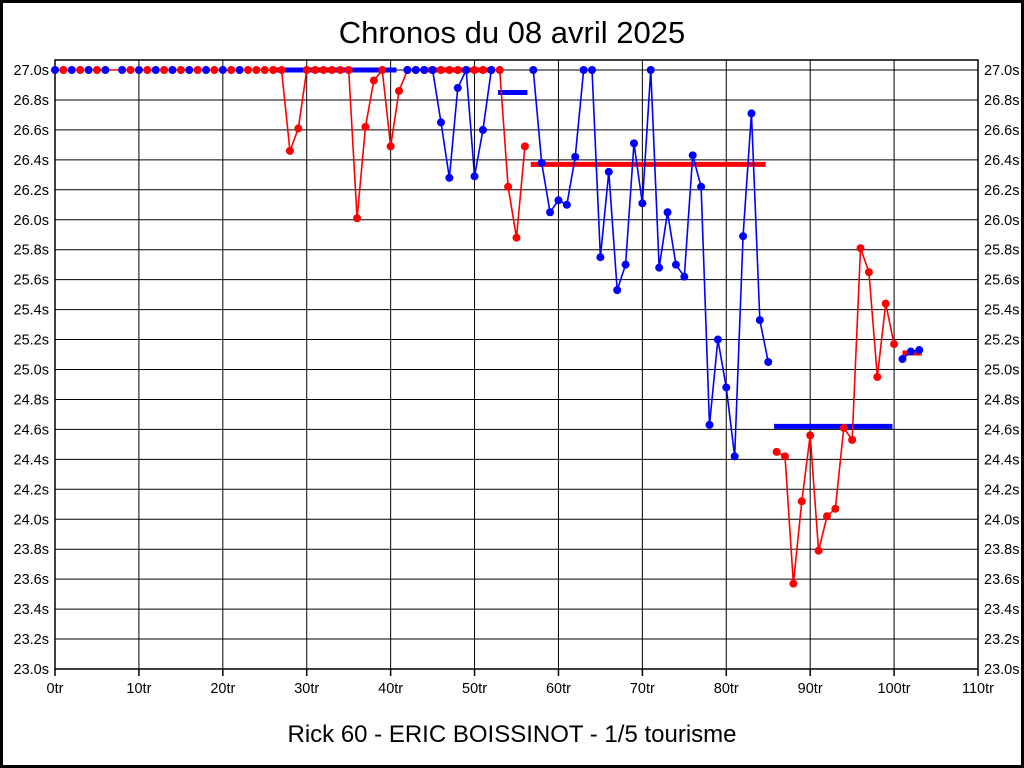  I want to click on y-axis-label-left: 24.6s, so click(31, 430).